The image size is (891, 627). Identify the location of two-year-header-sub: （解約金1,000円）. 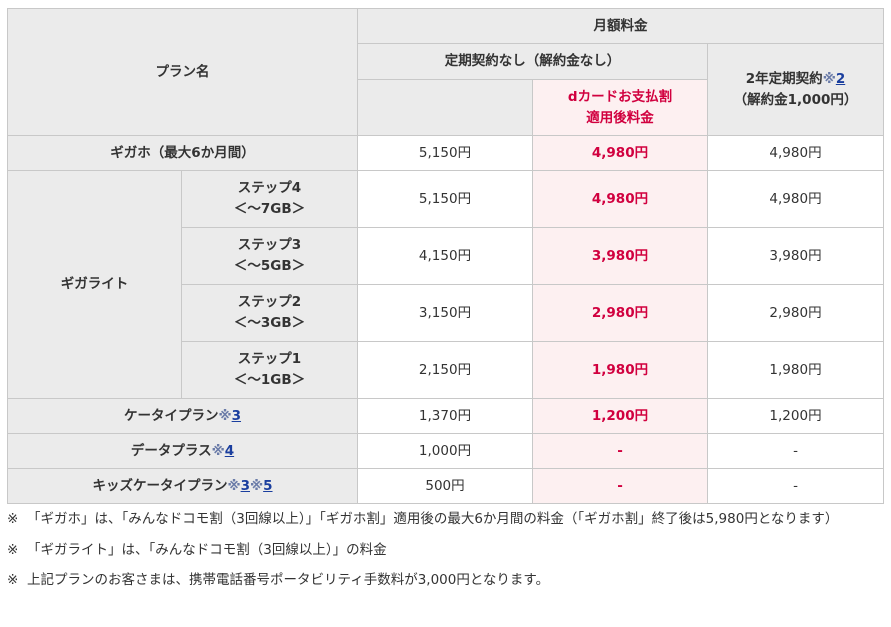
(795, 99).